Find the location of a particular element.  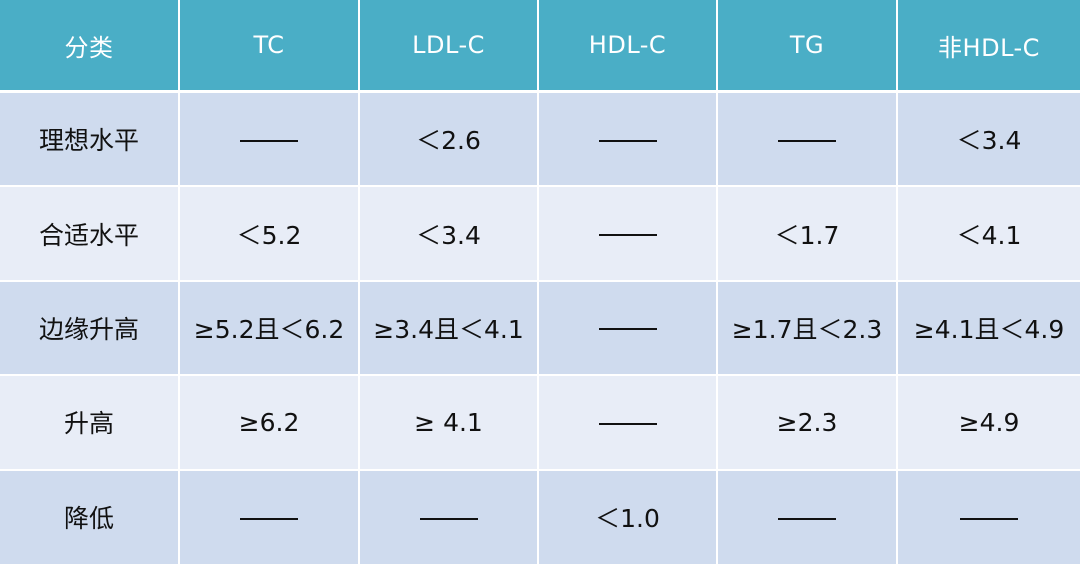

header-category: 分类 is located at coordinates (90, 46).